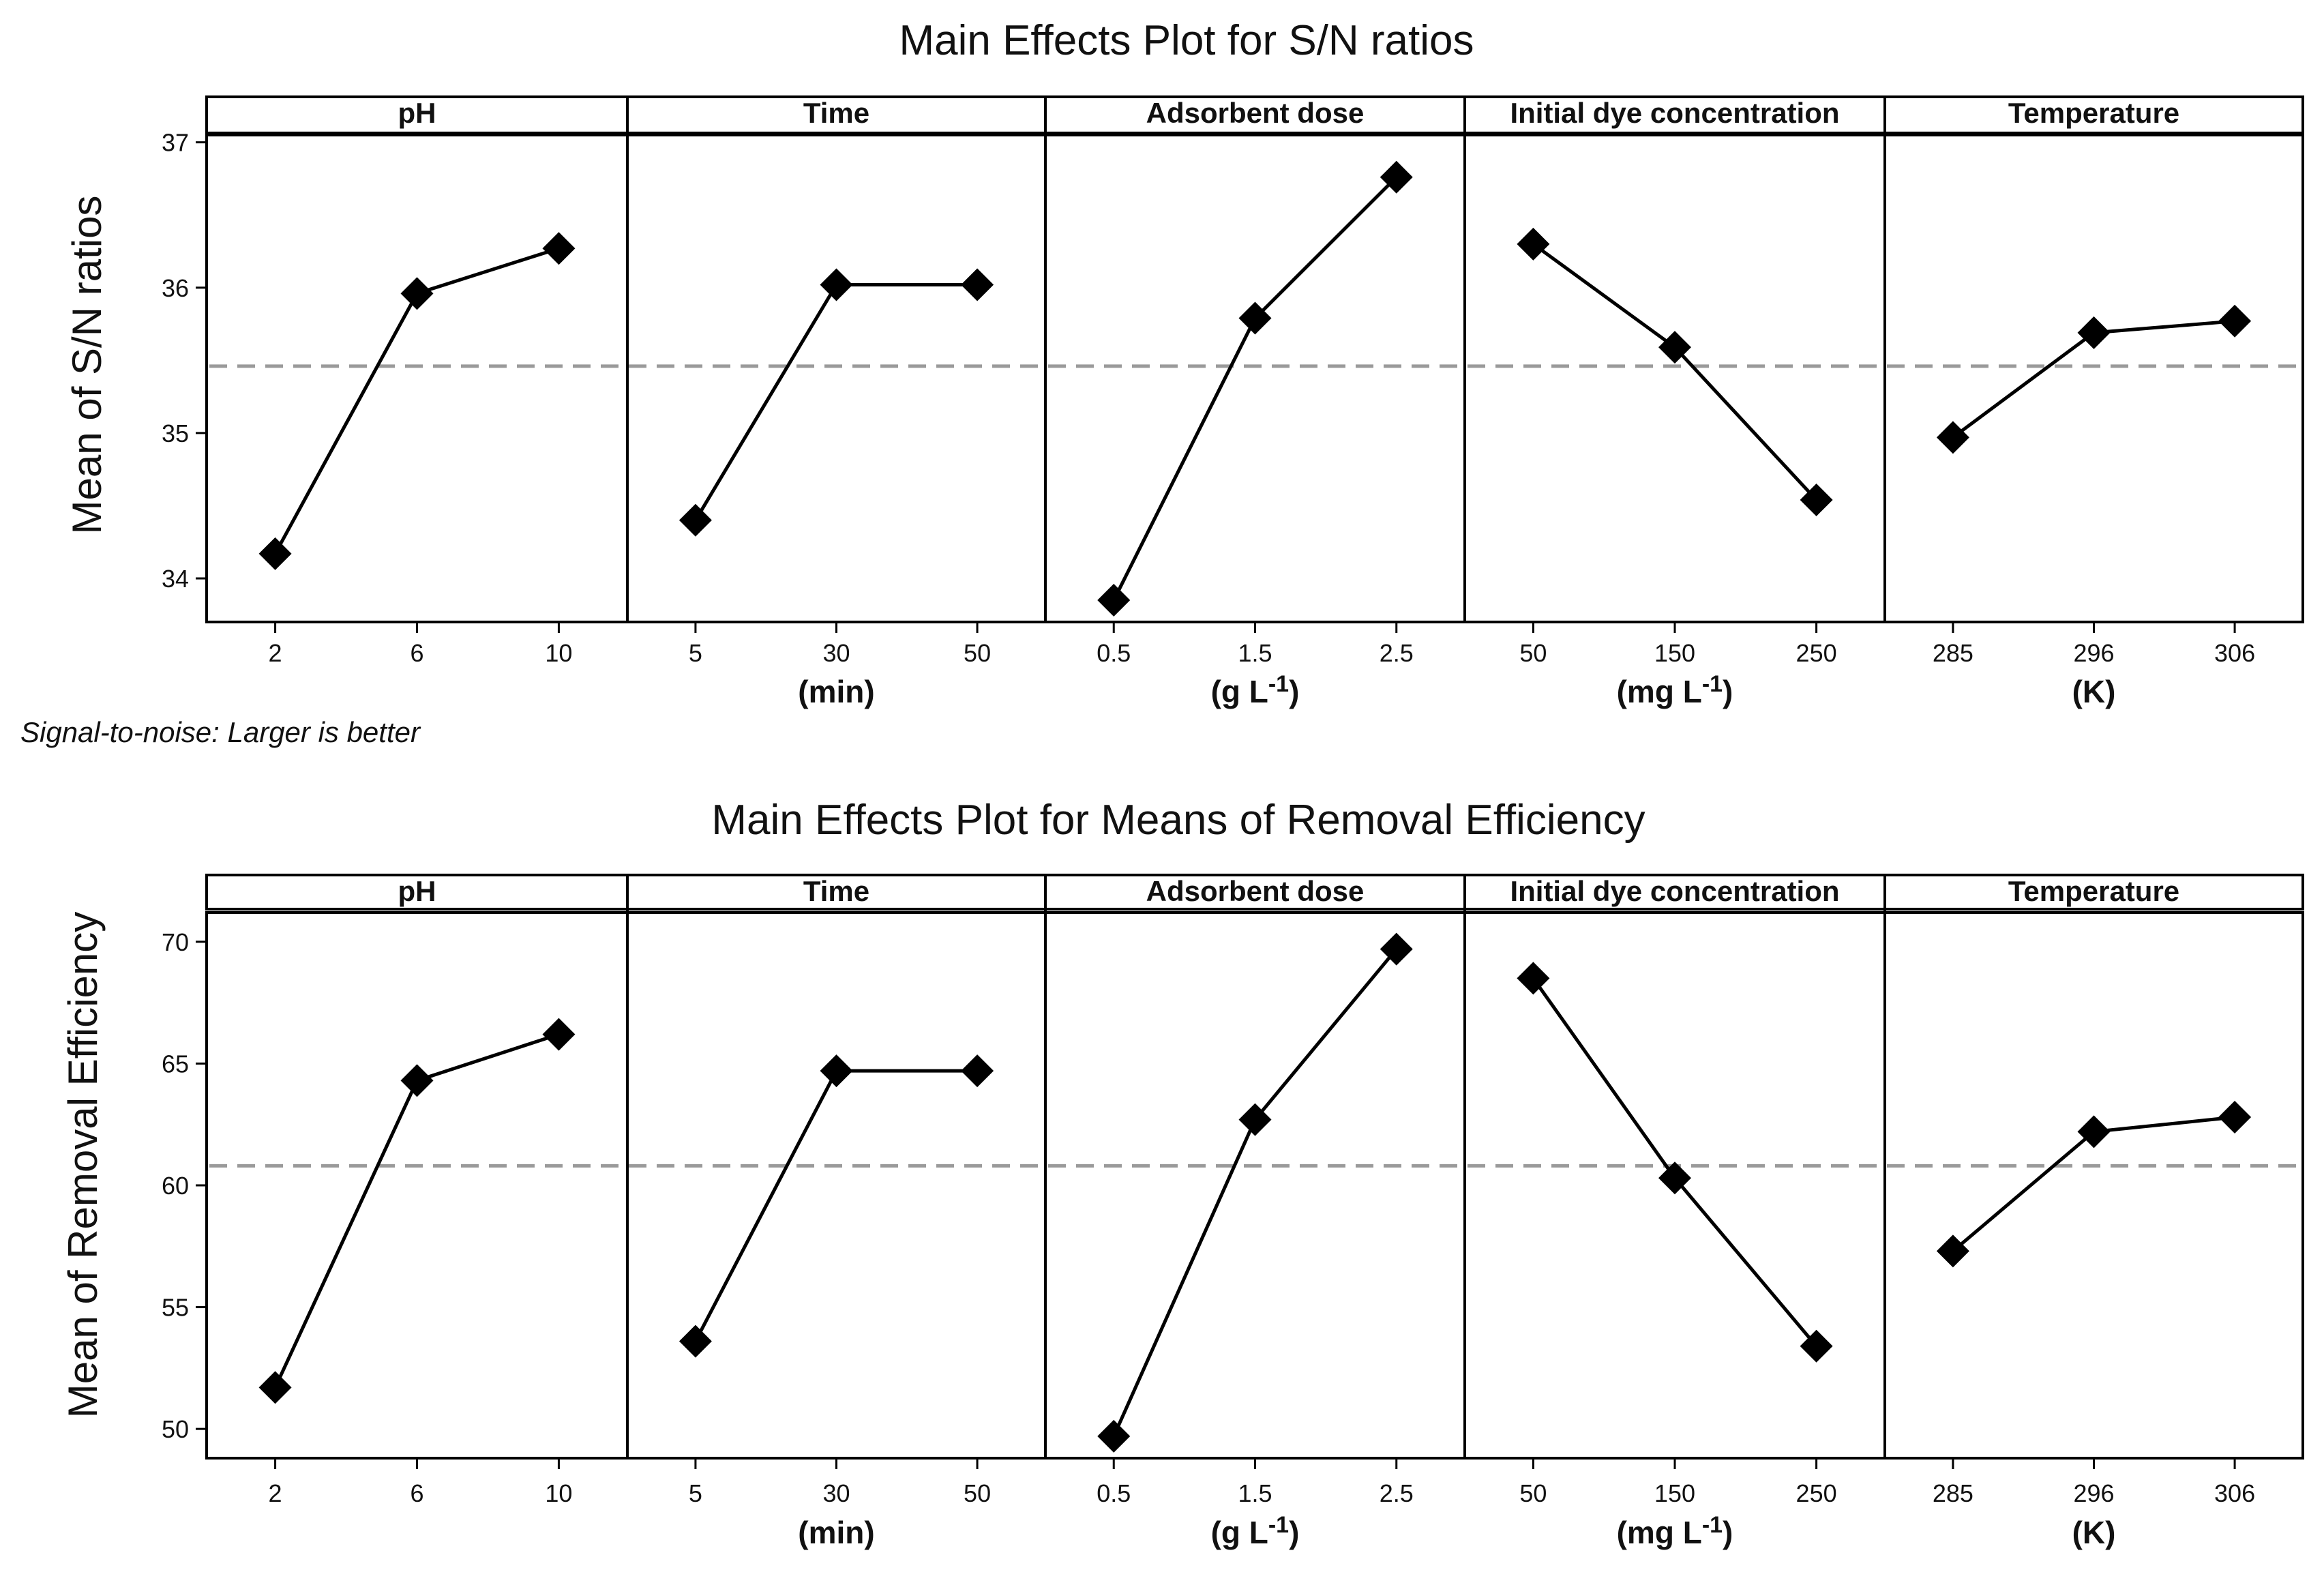  I want to click on y-tick-label: 50, so click(175, 1429).